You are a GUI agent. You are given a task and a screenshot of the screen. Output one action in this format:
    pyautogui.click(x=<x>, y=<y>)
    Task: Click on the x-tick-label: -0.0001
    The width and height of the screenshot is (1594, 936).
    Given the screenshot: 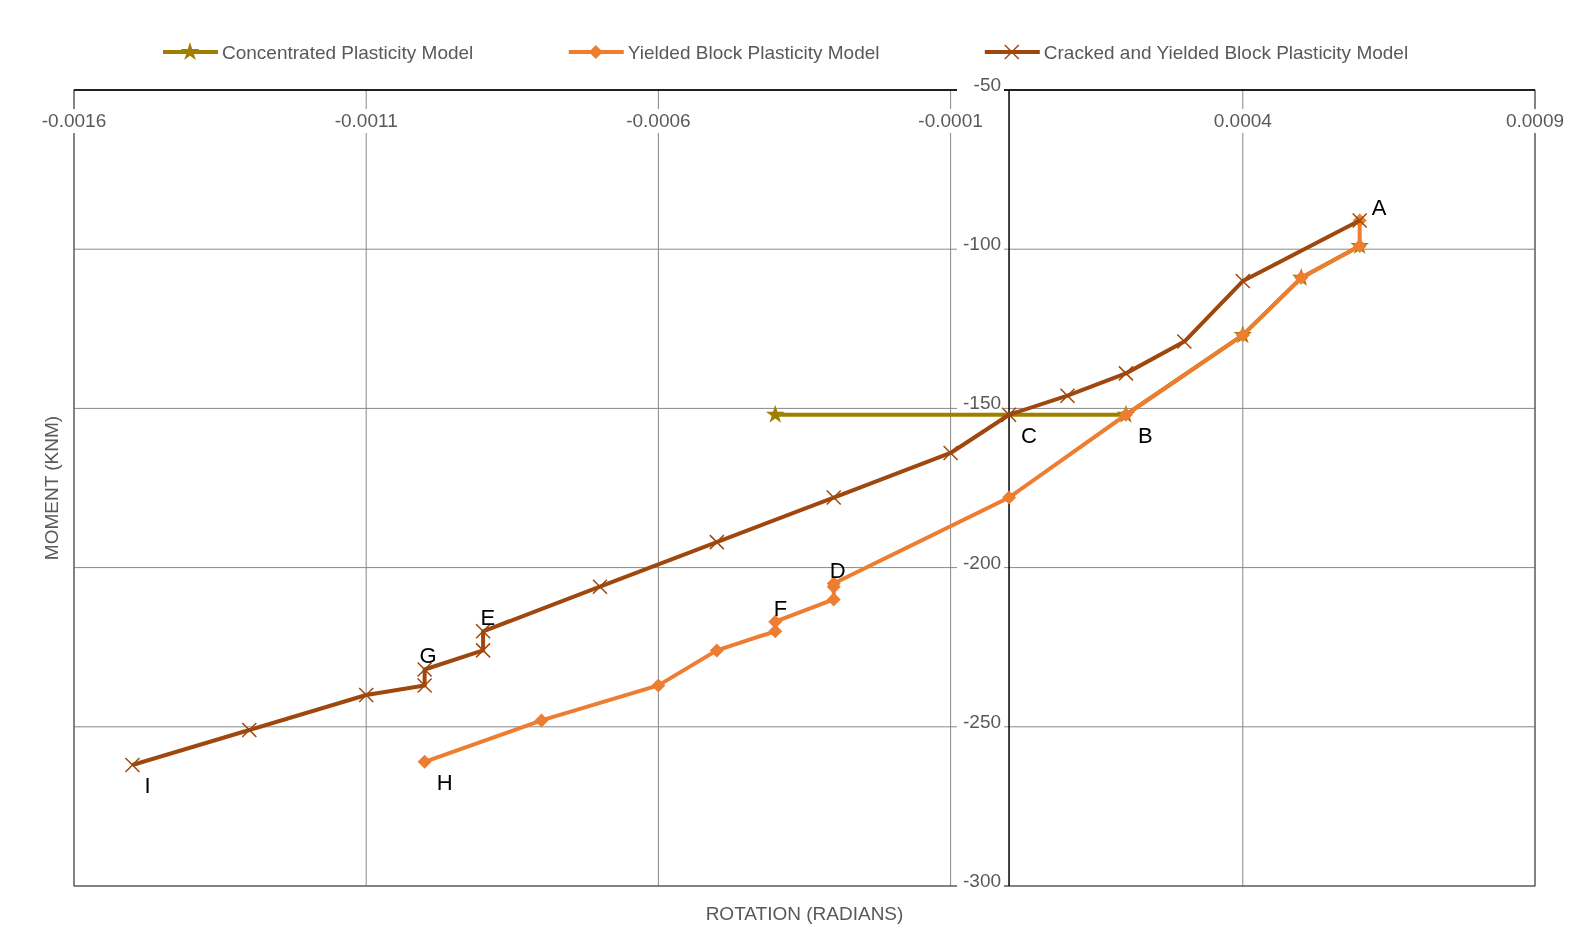 What is the action you would take?
    pyautogui.click(x=950, y=120)
    